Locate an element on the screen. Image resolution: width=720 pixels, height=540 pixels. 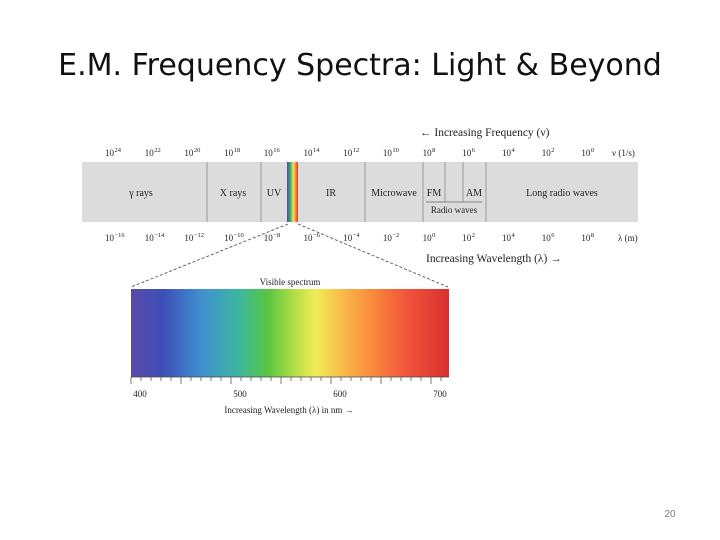
wavelength-tick-5: 10 is located at coordinates (309, 238).